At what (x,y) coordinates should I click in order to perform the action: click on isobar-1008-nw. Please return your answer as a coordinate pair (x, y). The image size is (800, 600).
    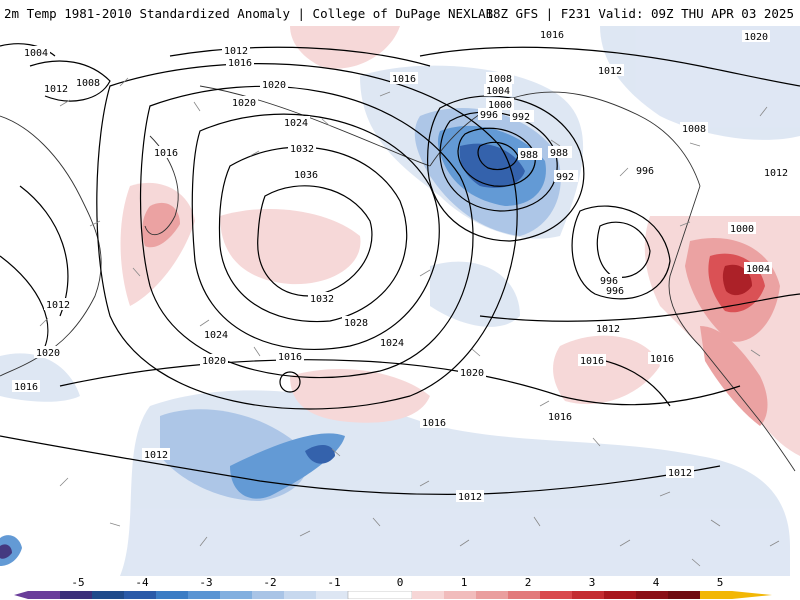
    Looking at the image, I should click on (70, 81).